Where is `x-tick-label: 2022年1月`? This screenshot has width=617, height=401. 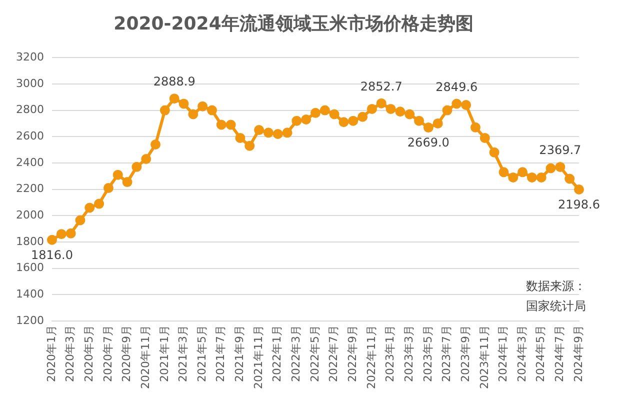
x-tick-label: 2022年1月 is located at coordinates (277, 353).